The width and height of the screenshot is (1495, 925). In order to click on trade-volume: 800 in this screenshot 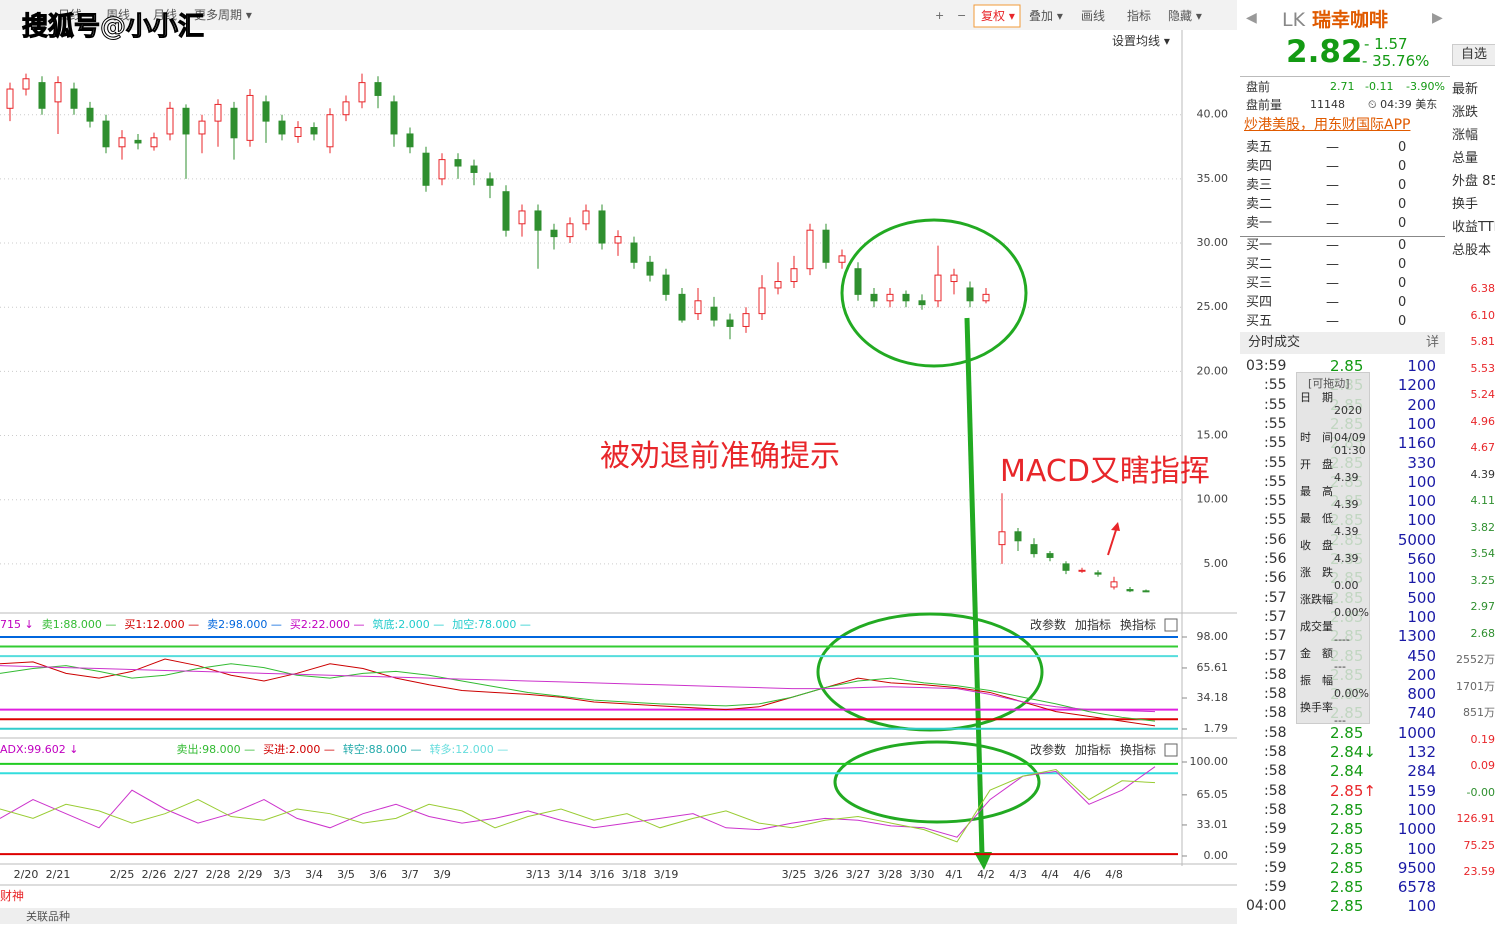, I will do `click(1421, 694)`.